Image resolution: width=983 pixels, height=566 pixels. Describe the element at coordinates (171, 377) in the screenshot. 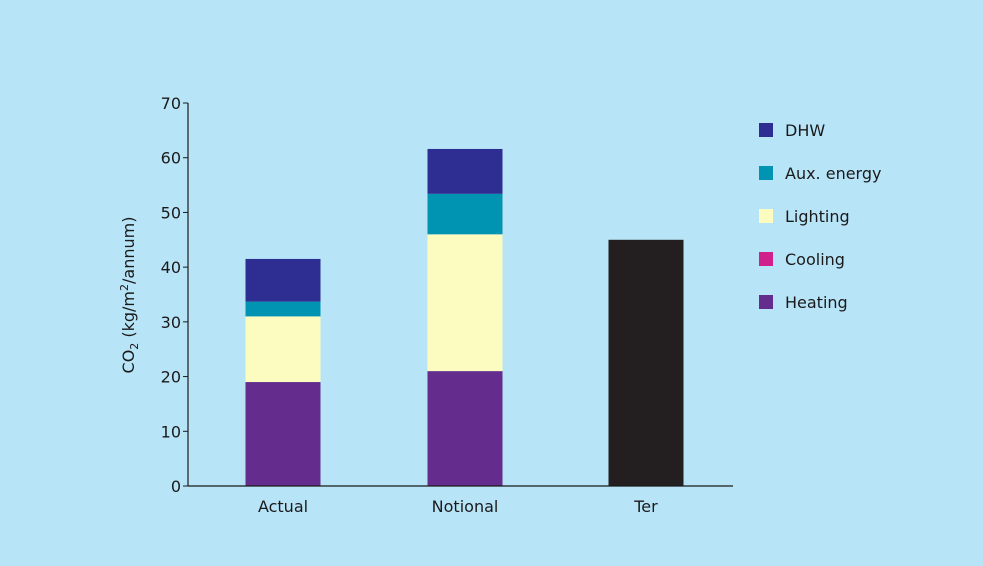

I see `y-tick-label-20: 20` at that location.